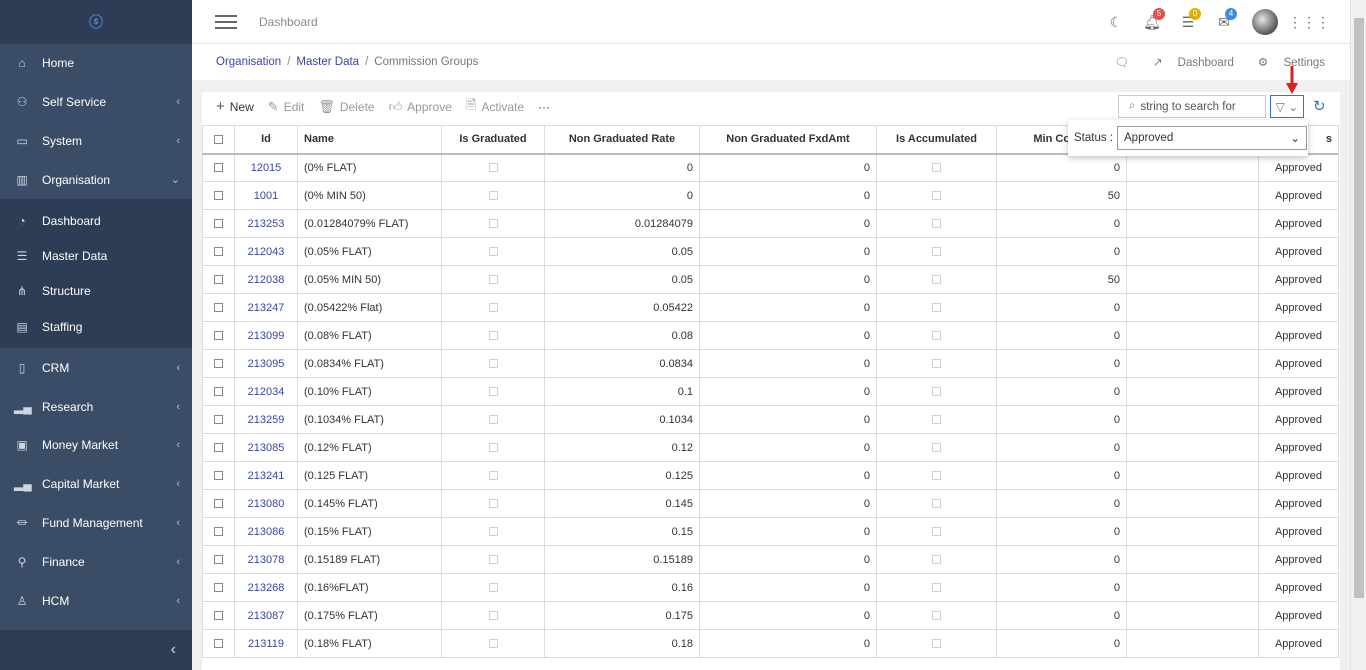 This screenshot has width=1366, height=670. I want to click on sidebar-item-crm: ▯ CRM ‹, so click(96, 367).